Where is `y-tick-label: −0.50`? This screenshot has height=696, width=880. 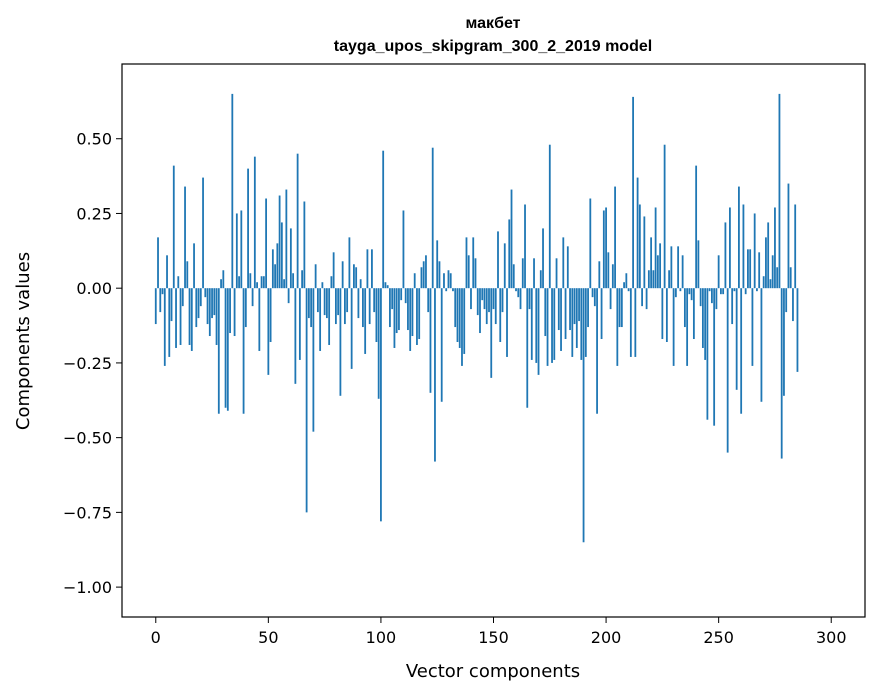 y-tick-label: −0.50 is located at coordinates (87, 438).